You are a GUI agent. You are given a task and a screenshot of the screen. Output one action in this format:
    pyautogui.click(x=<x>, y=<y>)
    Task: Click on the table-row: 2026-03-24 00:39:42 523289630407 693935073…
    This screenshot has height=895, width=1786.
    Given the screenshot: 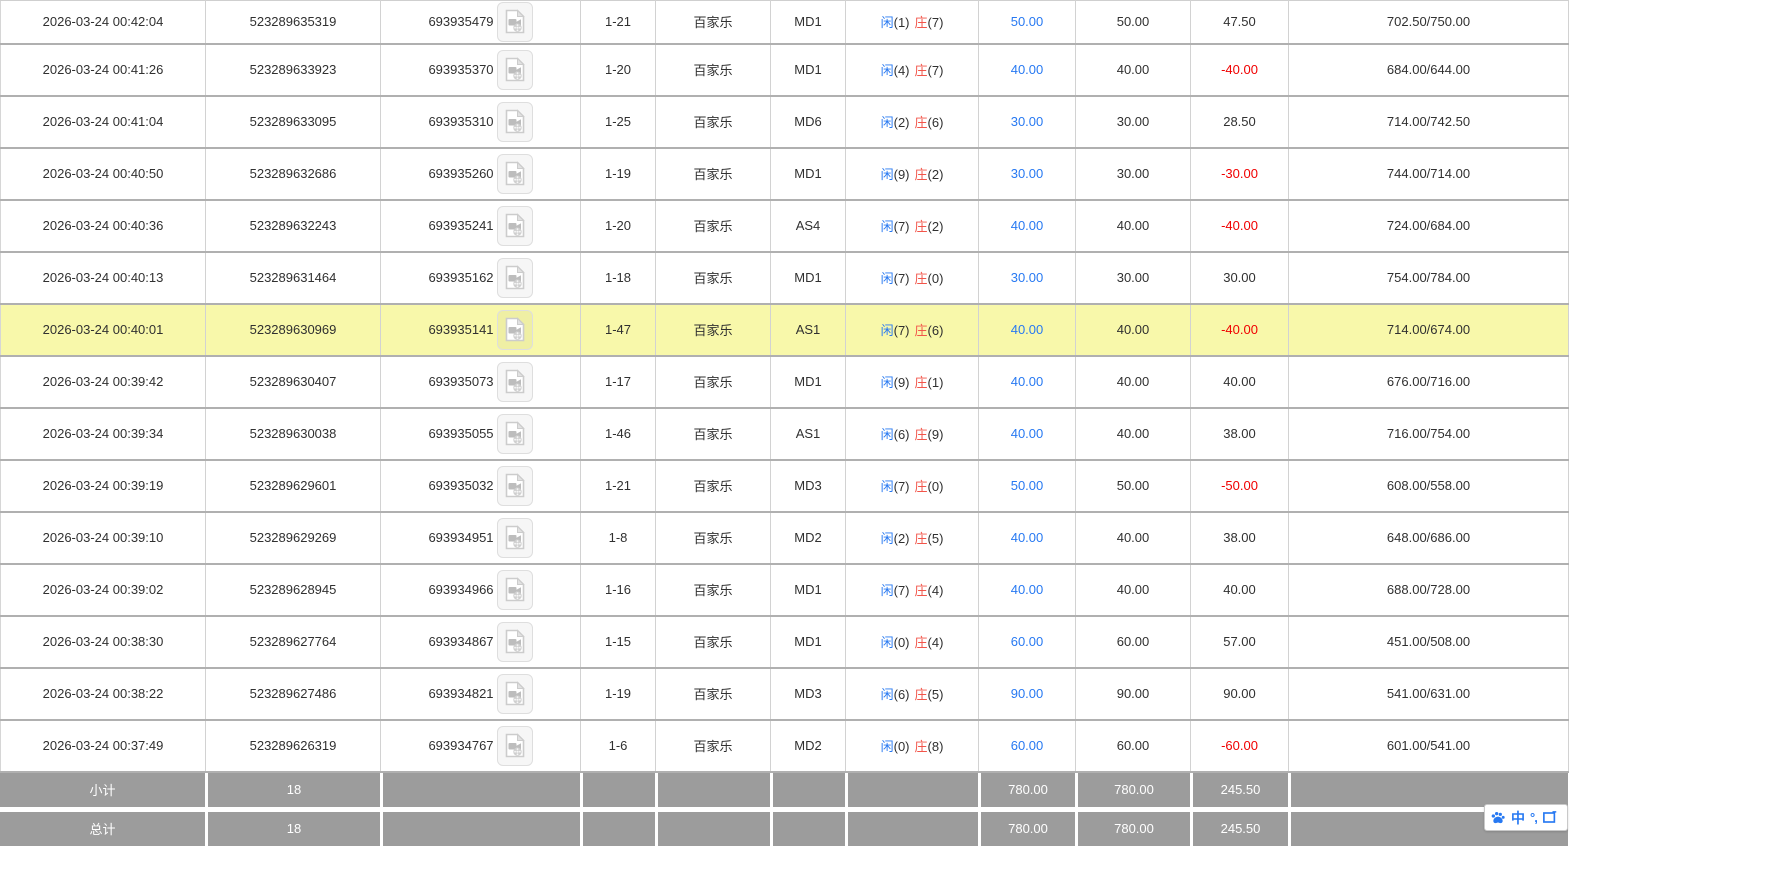 What is the action you would take?
    pyautogui.click(x=784, y=382)
    